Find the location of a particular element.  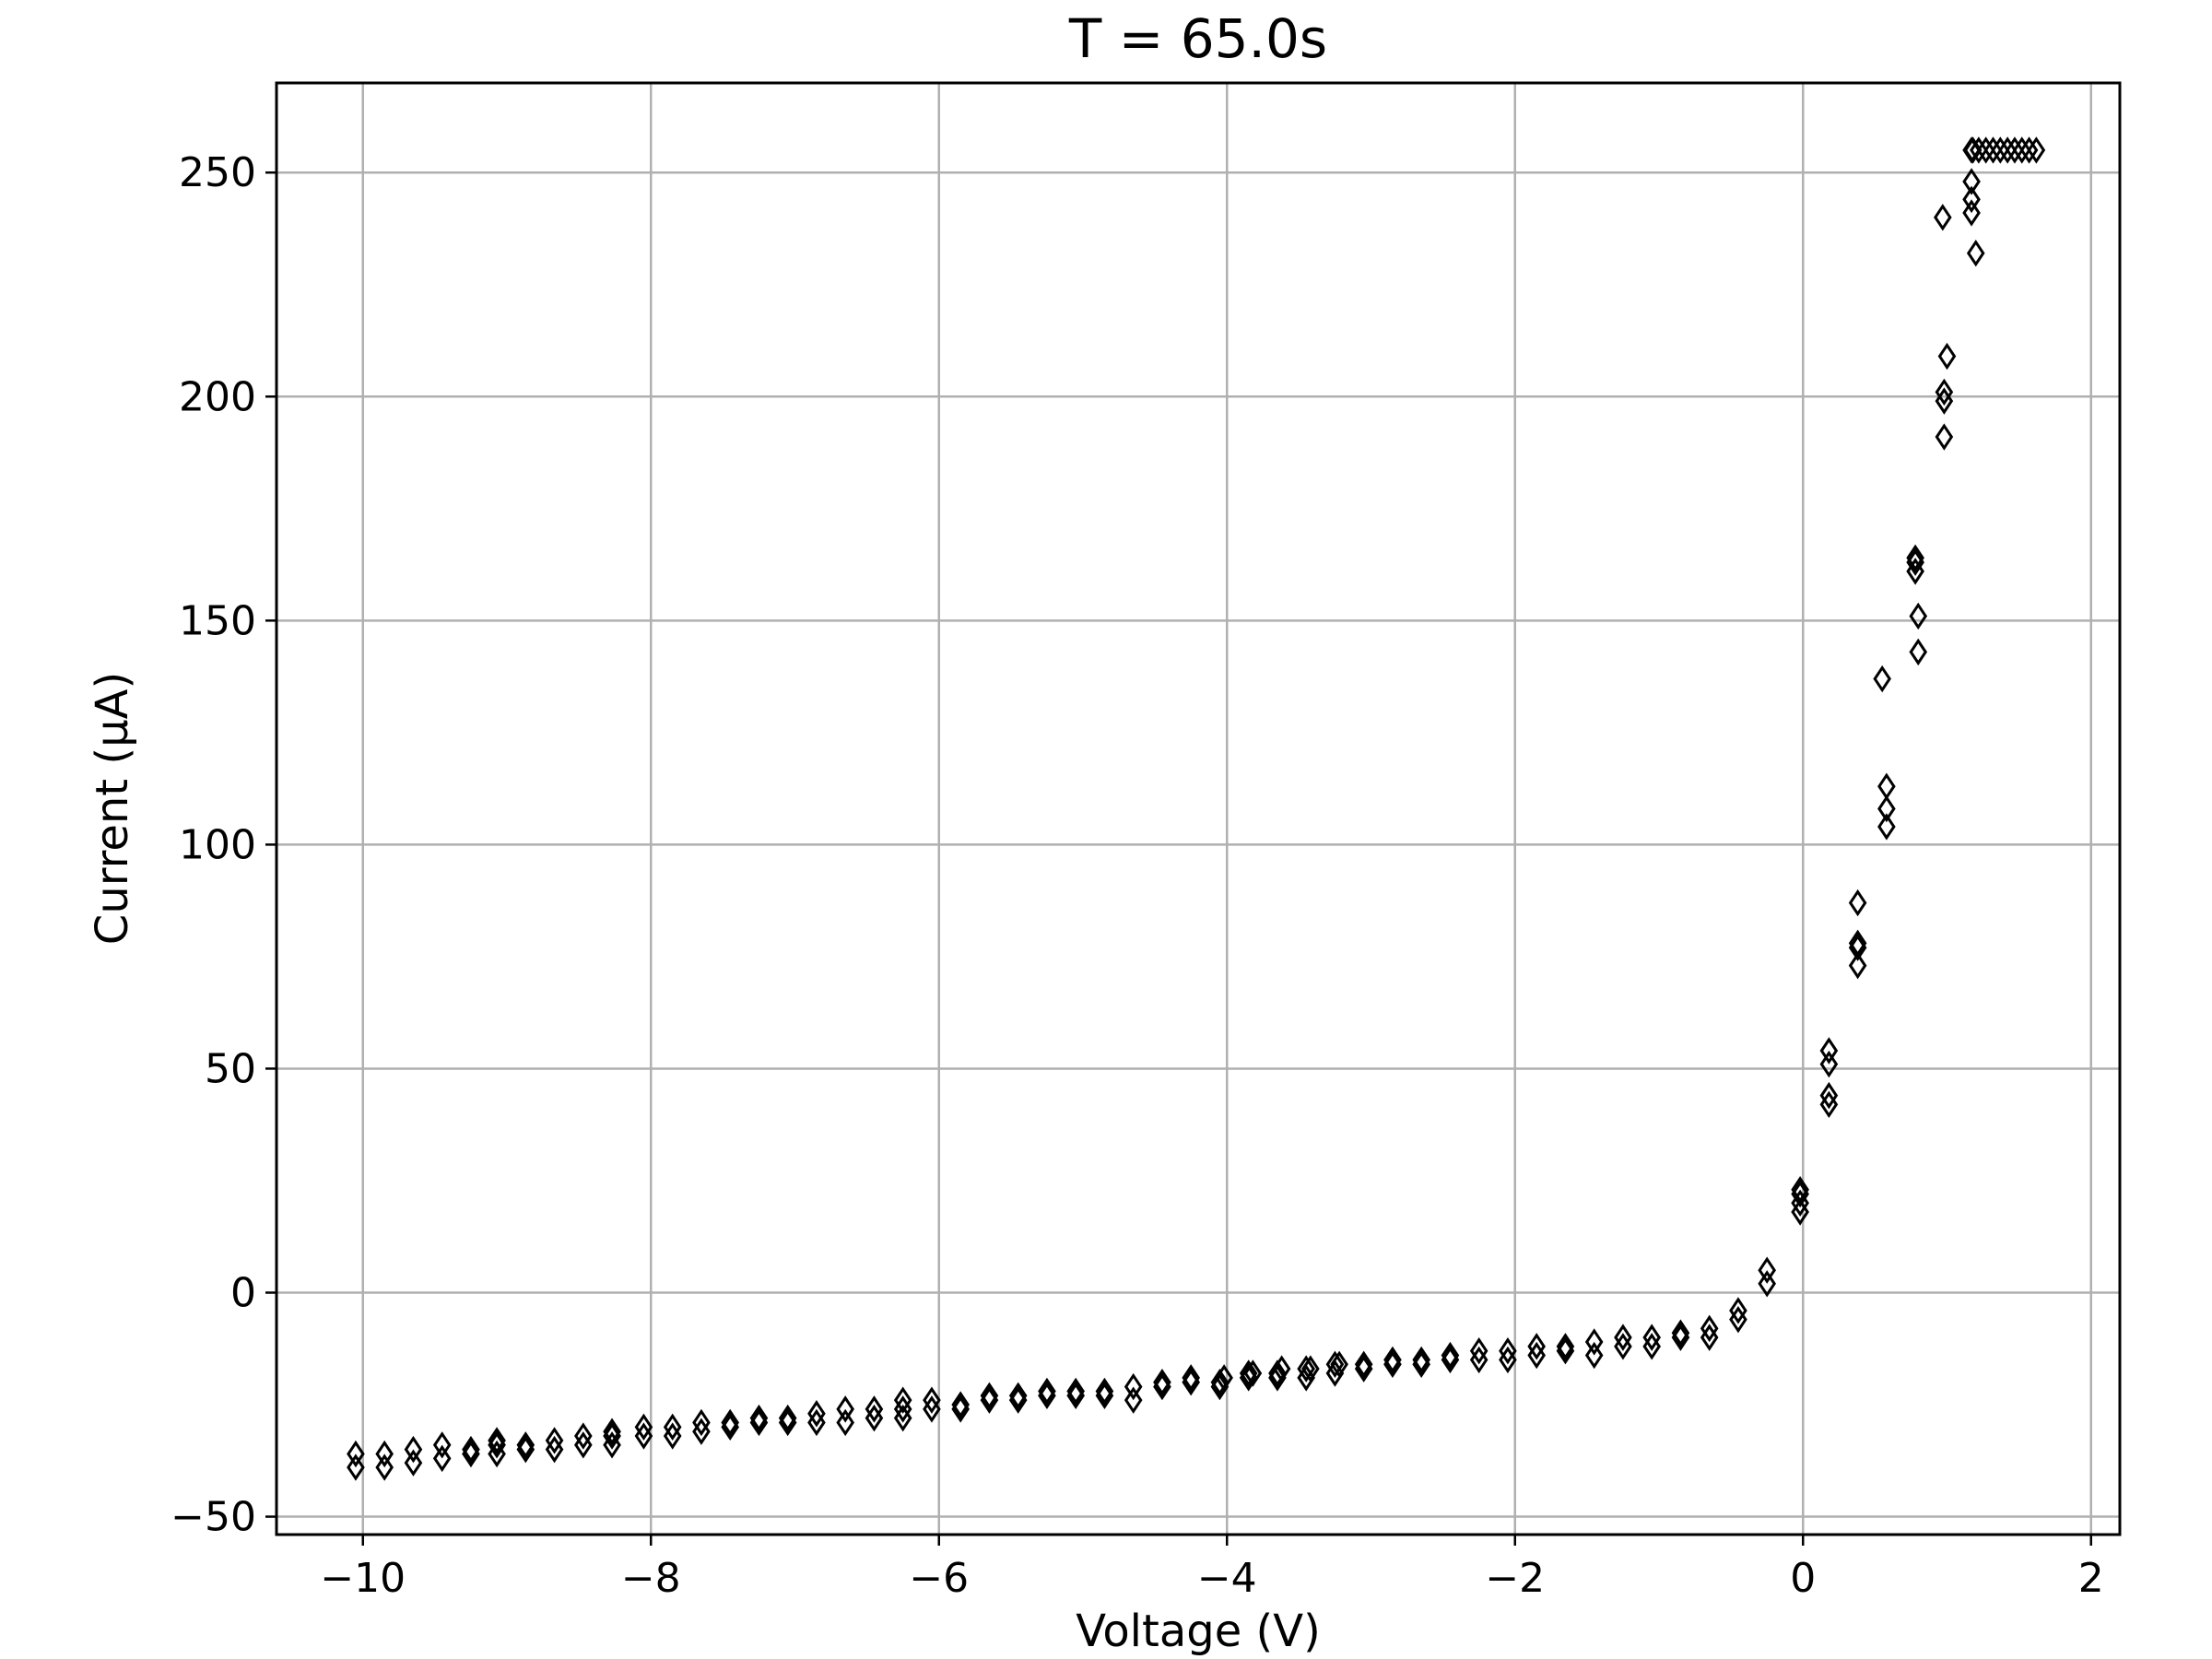

y-tick-label: 200 is located at coordinates (217, 396).